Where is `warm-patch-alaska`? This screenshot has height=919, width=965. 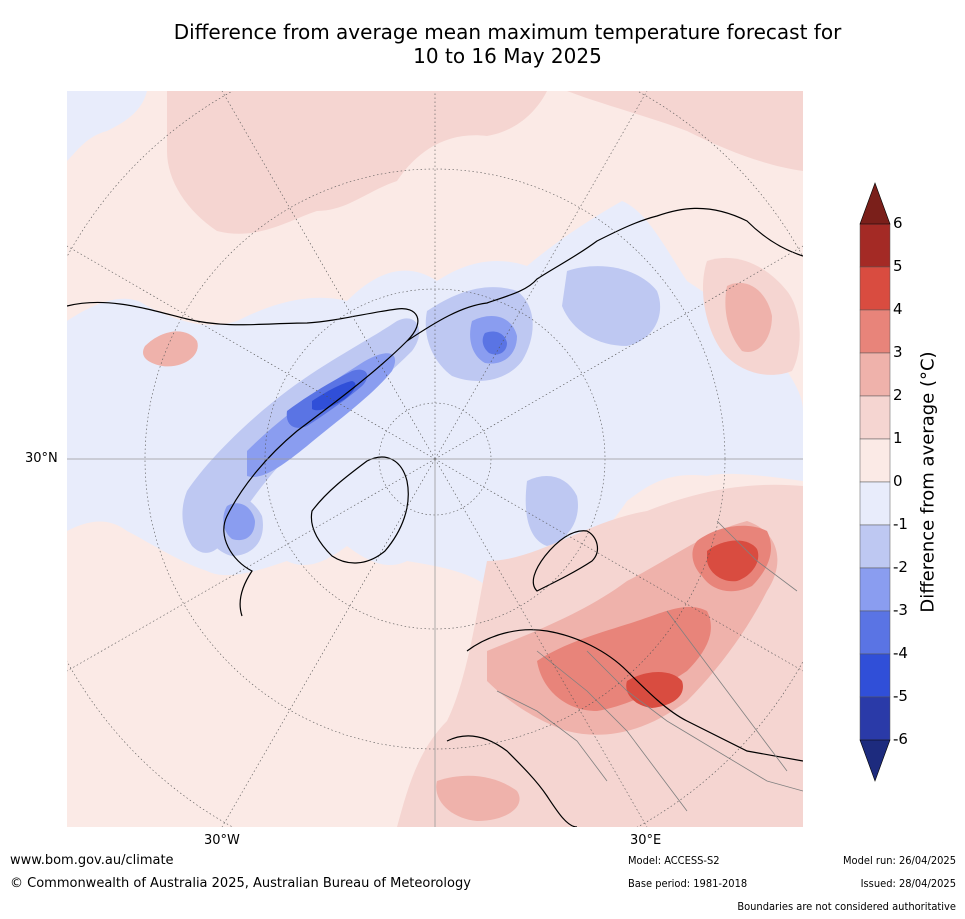
warm-patch-alaska is located at coordinates (170, 349).